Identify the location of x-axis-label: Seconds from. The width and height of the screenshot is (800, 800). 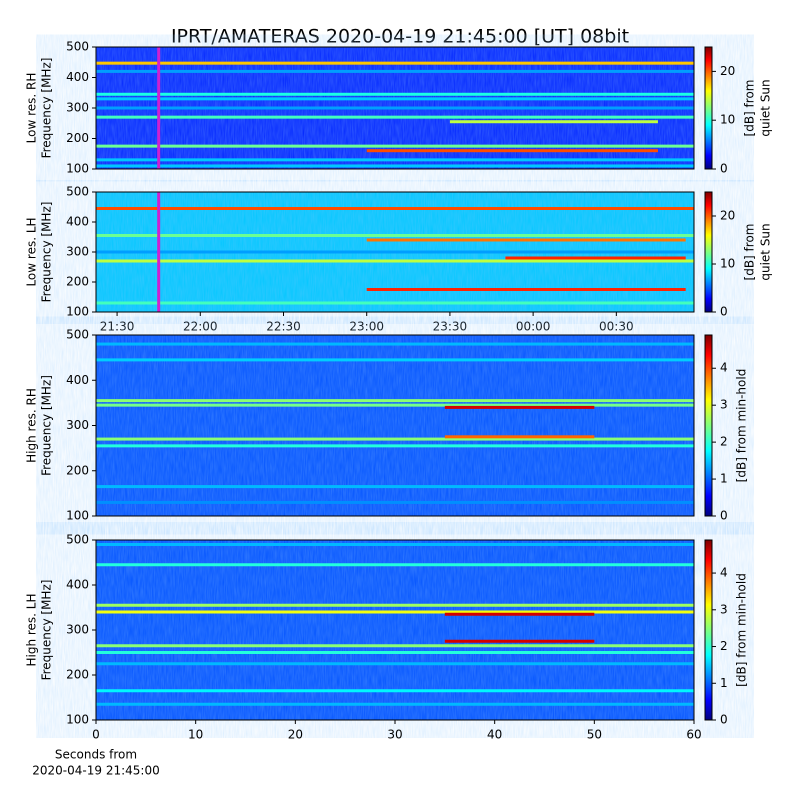
(96, 755).